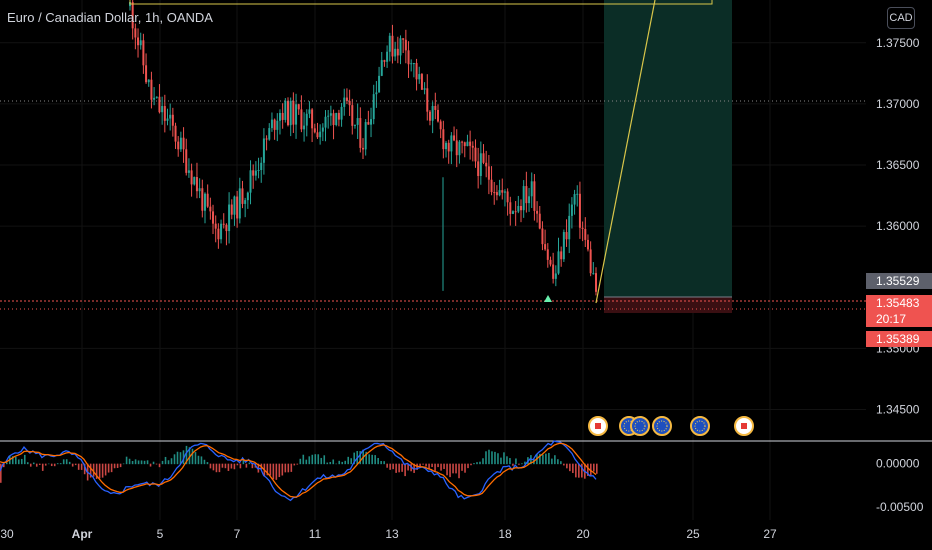  What do you see at coordinates (668, 305) in the screenshot?
I see `loss-zone` at bounding box center [668, 305].